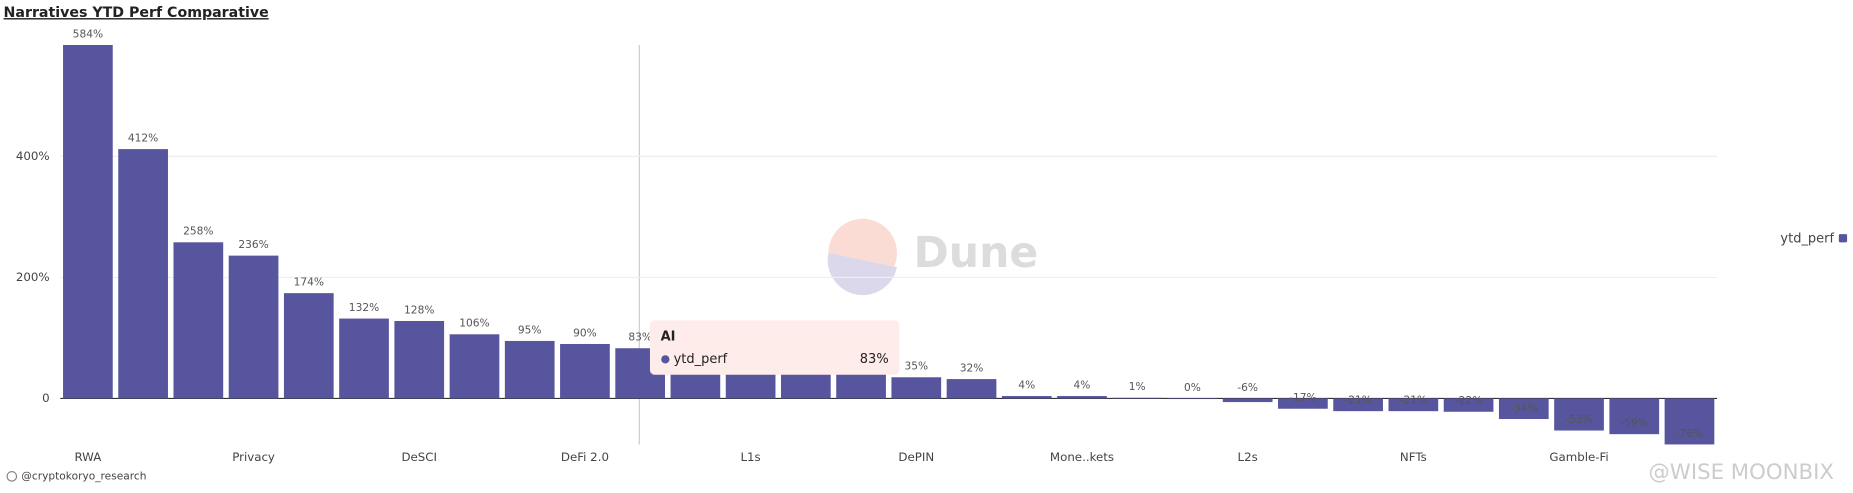 This screenshot has width=1853, height=493. What do you see at coordinates (1634, 423) in the screenshot?
I see `value-label: -59%` at bounding box center [1634, 423].